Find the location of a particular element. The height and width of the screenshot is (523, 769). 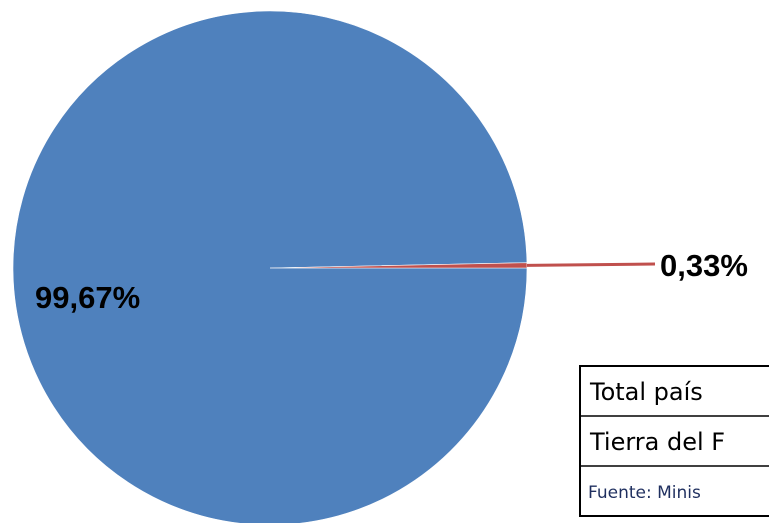

leader-line is located at coordinates (591, 264).